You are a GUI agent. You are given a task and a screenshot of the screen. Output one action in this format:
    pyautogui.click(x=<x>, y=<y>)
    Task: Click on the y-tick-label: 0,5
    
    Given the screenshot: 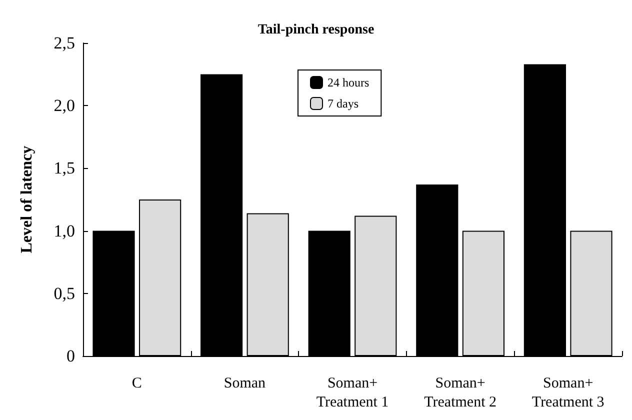 What is the action you would take?
    pyautogui.click(x=64, y=293)
    